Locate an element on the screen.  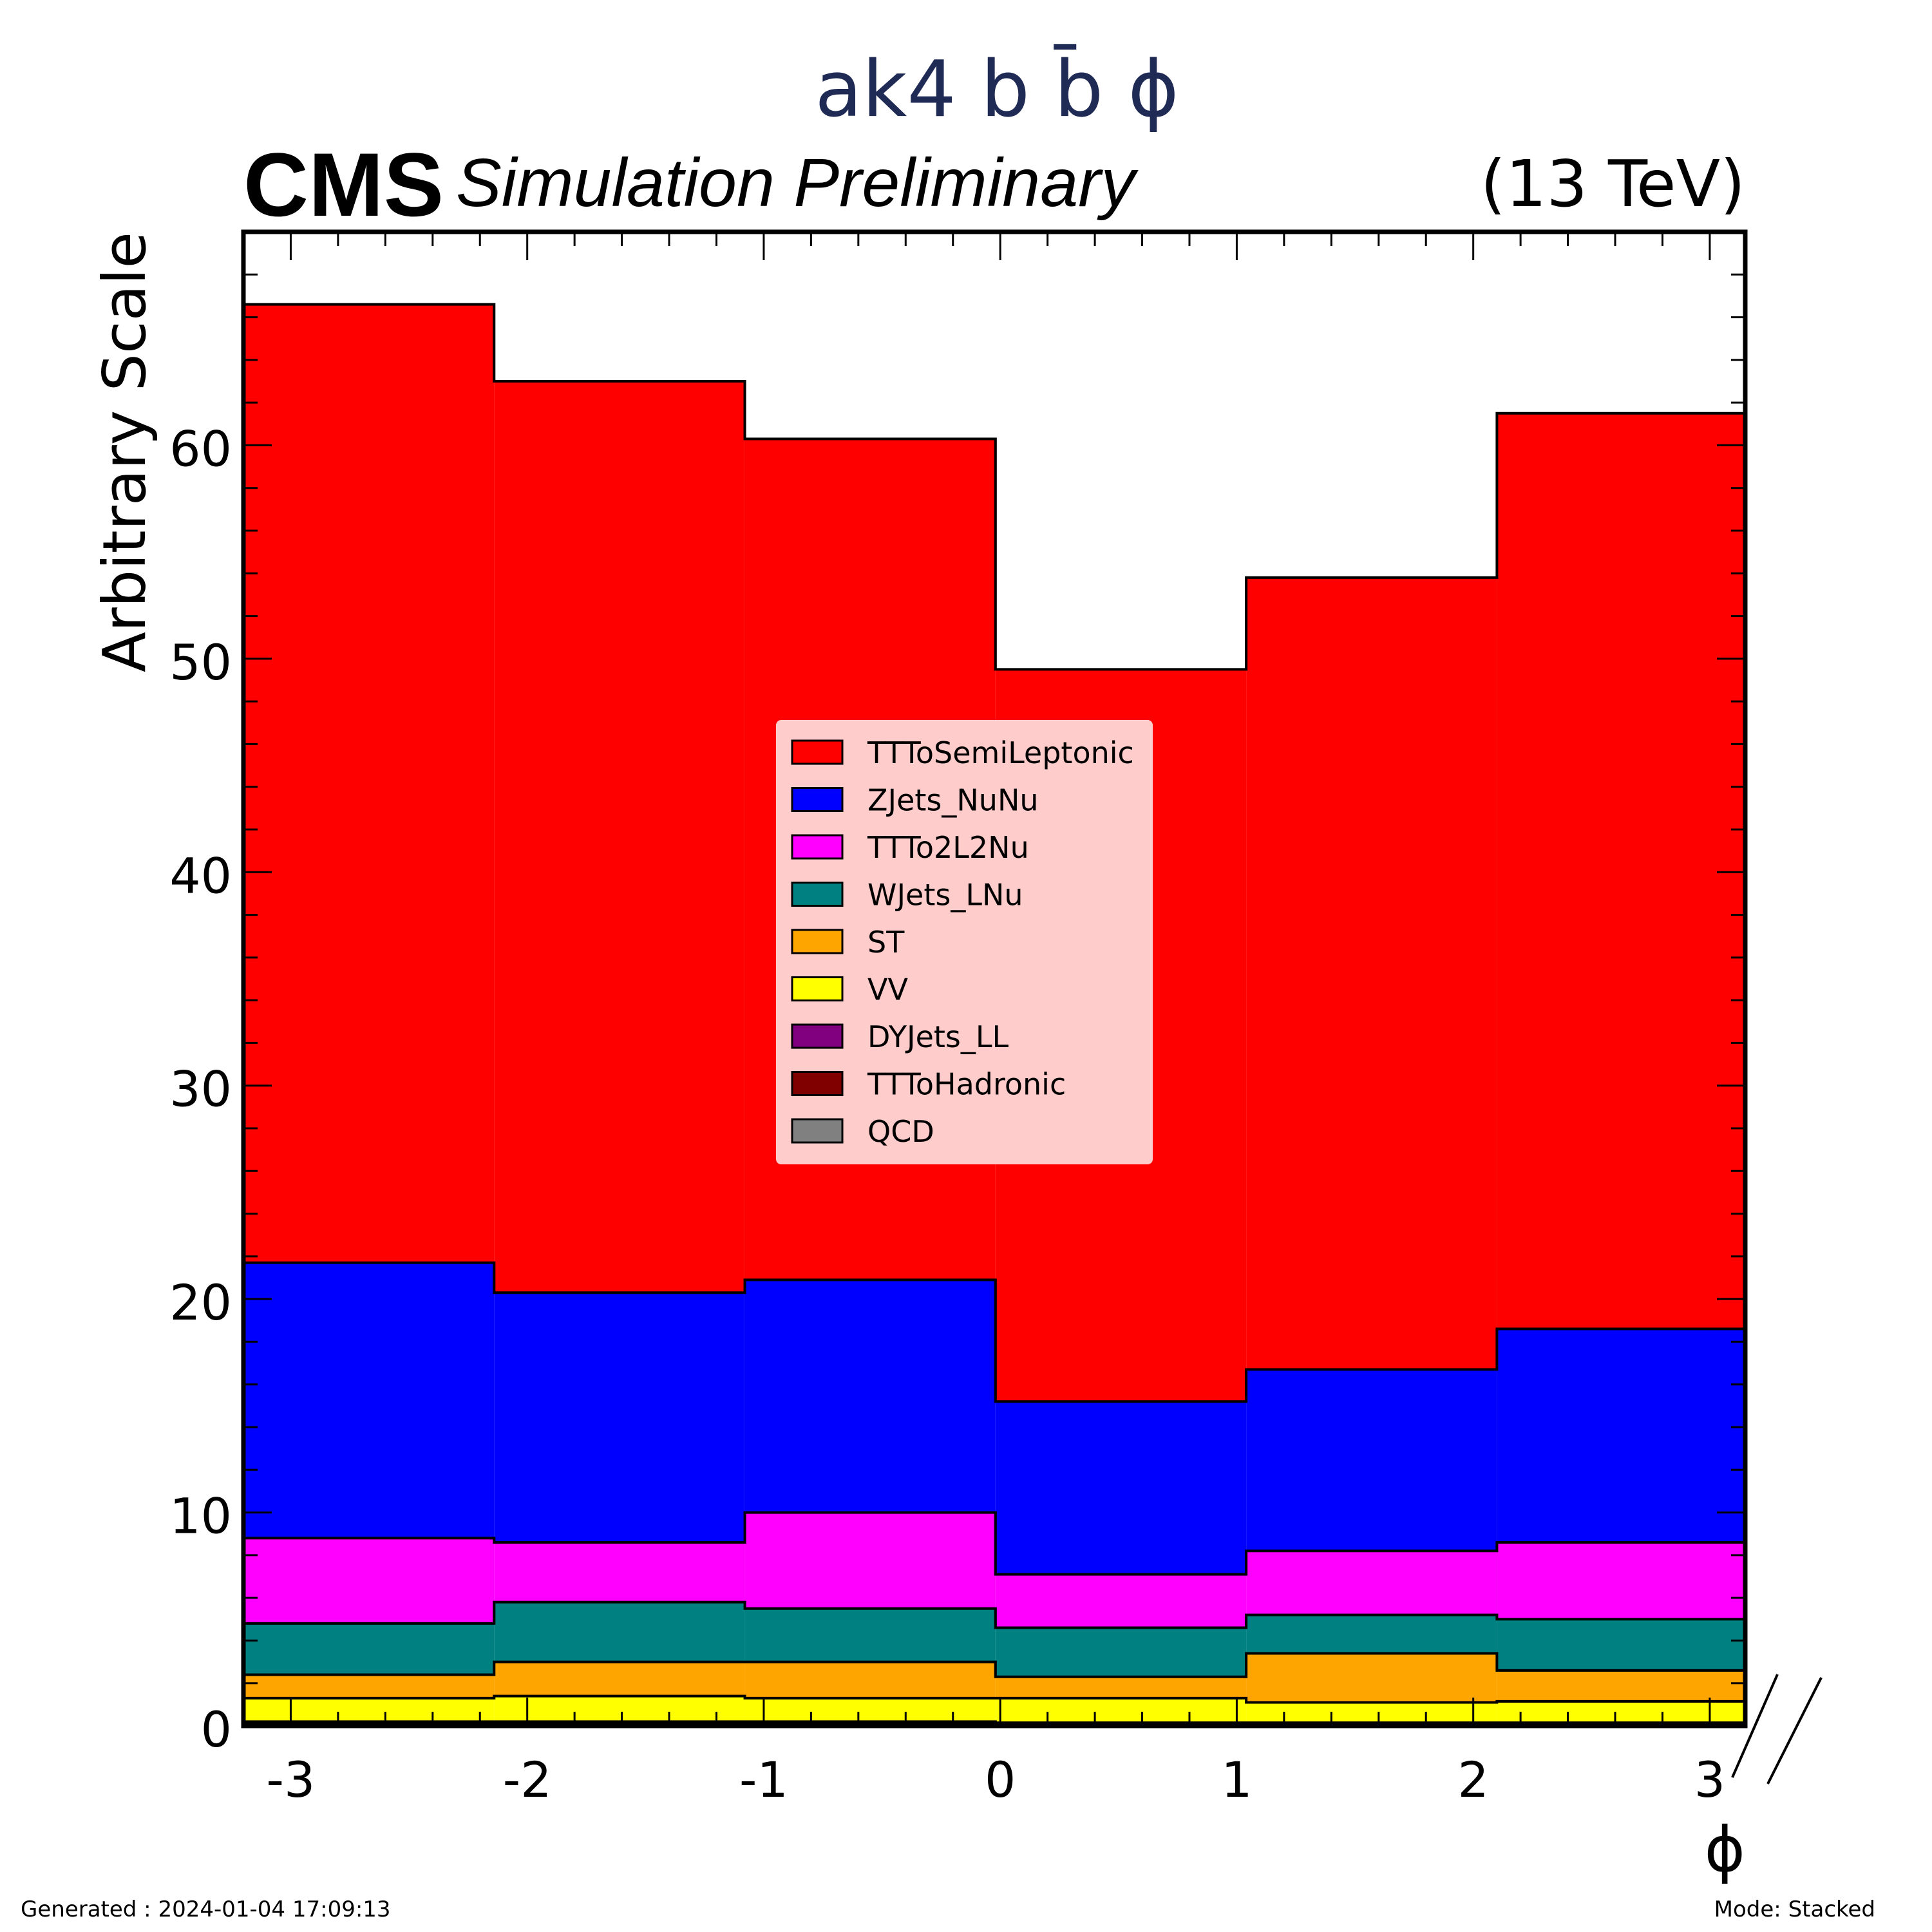
outline-DYJets_LL is located at coordinates (994, 1723).